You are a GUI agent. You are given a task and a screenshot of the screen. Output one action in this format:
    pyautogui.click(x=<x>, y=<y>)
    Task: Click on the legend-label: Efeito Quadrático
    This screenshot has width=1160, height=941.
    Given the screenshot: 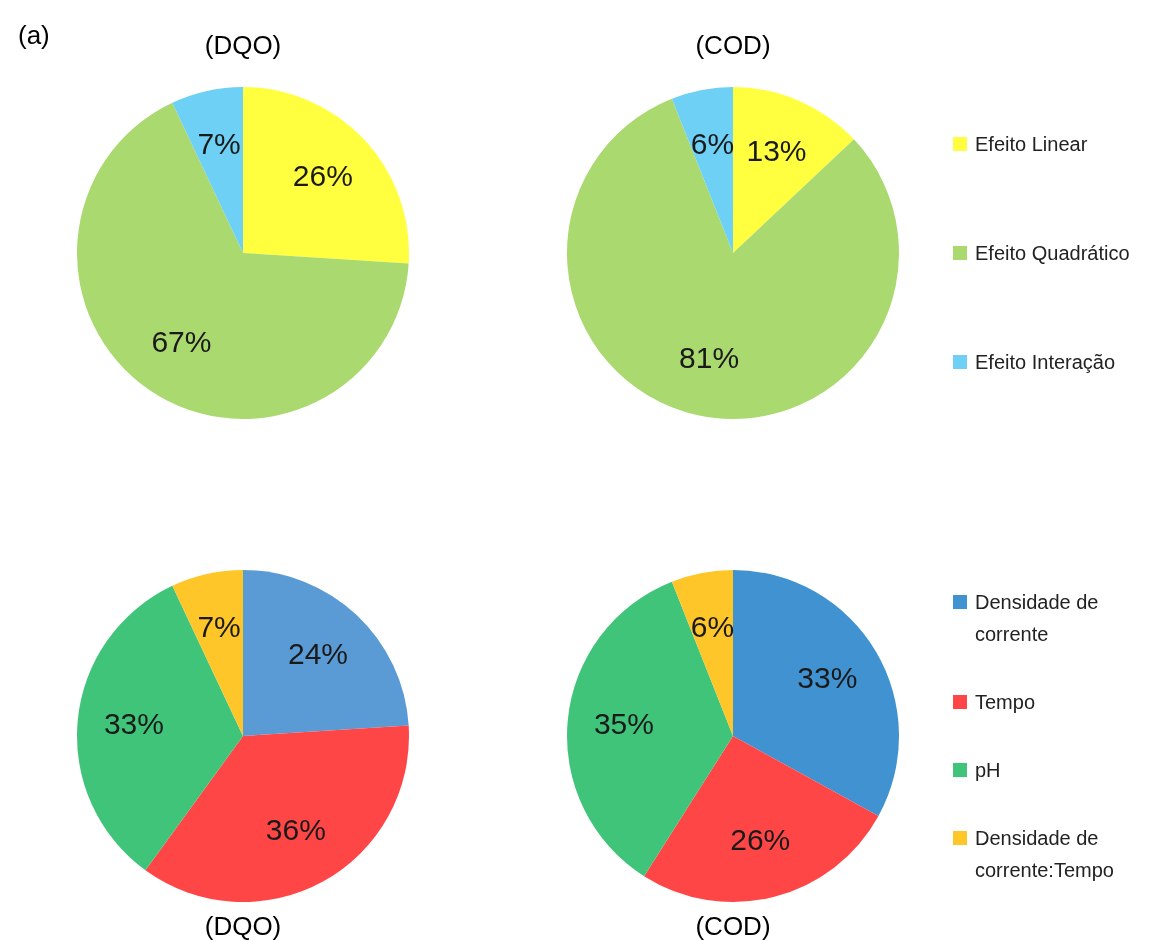 What is the action you would take?
    pyautogui.click(x=1052, y=253)
    